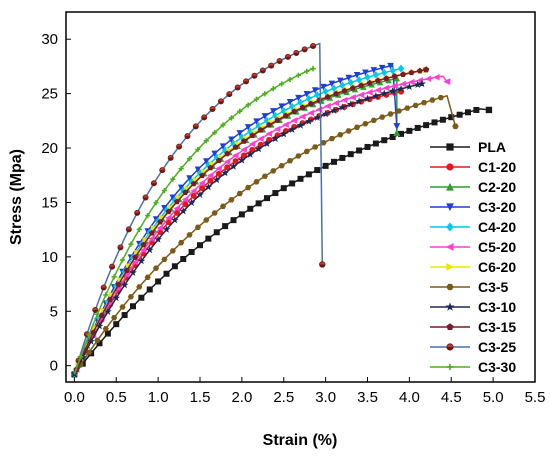 The width and height of the screenshot is (550, 460). What do you see at coordinates (158, 397) in the screenshot?
I see `x-tick-label: 1.0` at bounding box center [158, 397].